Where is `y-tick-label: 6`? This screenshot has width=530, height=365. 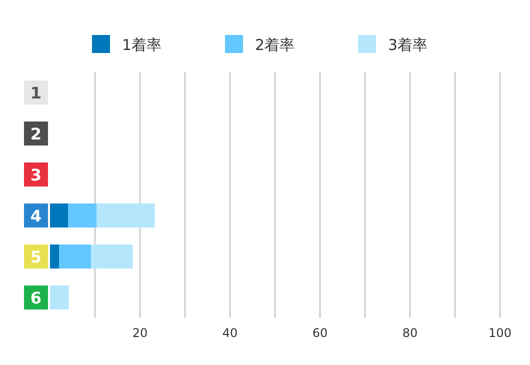 y-tick-label: 6 is located at coordinates (36, 298).